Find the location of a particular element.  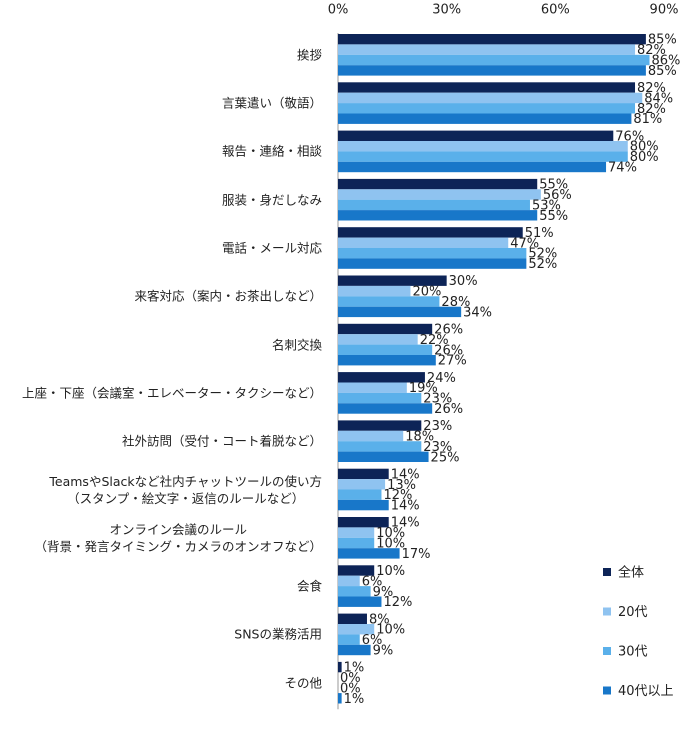

value-label: 56% is located at coordinates (557, 195).